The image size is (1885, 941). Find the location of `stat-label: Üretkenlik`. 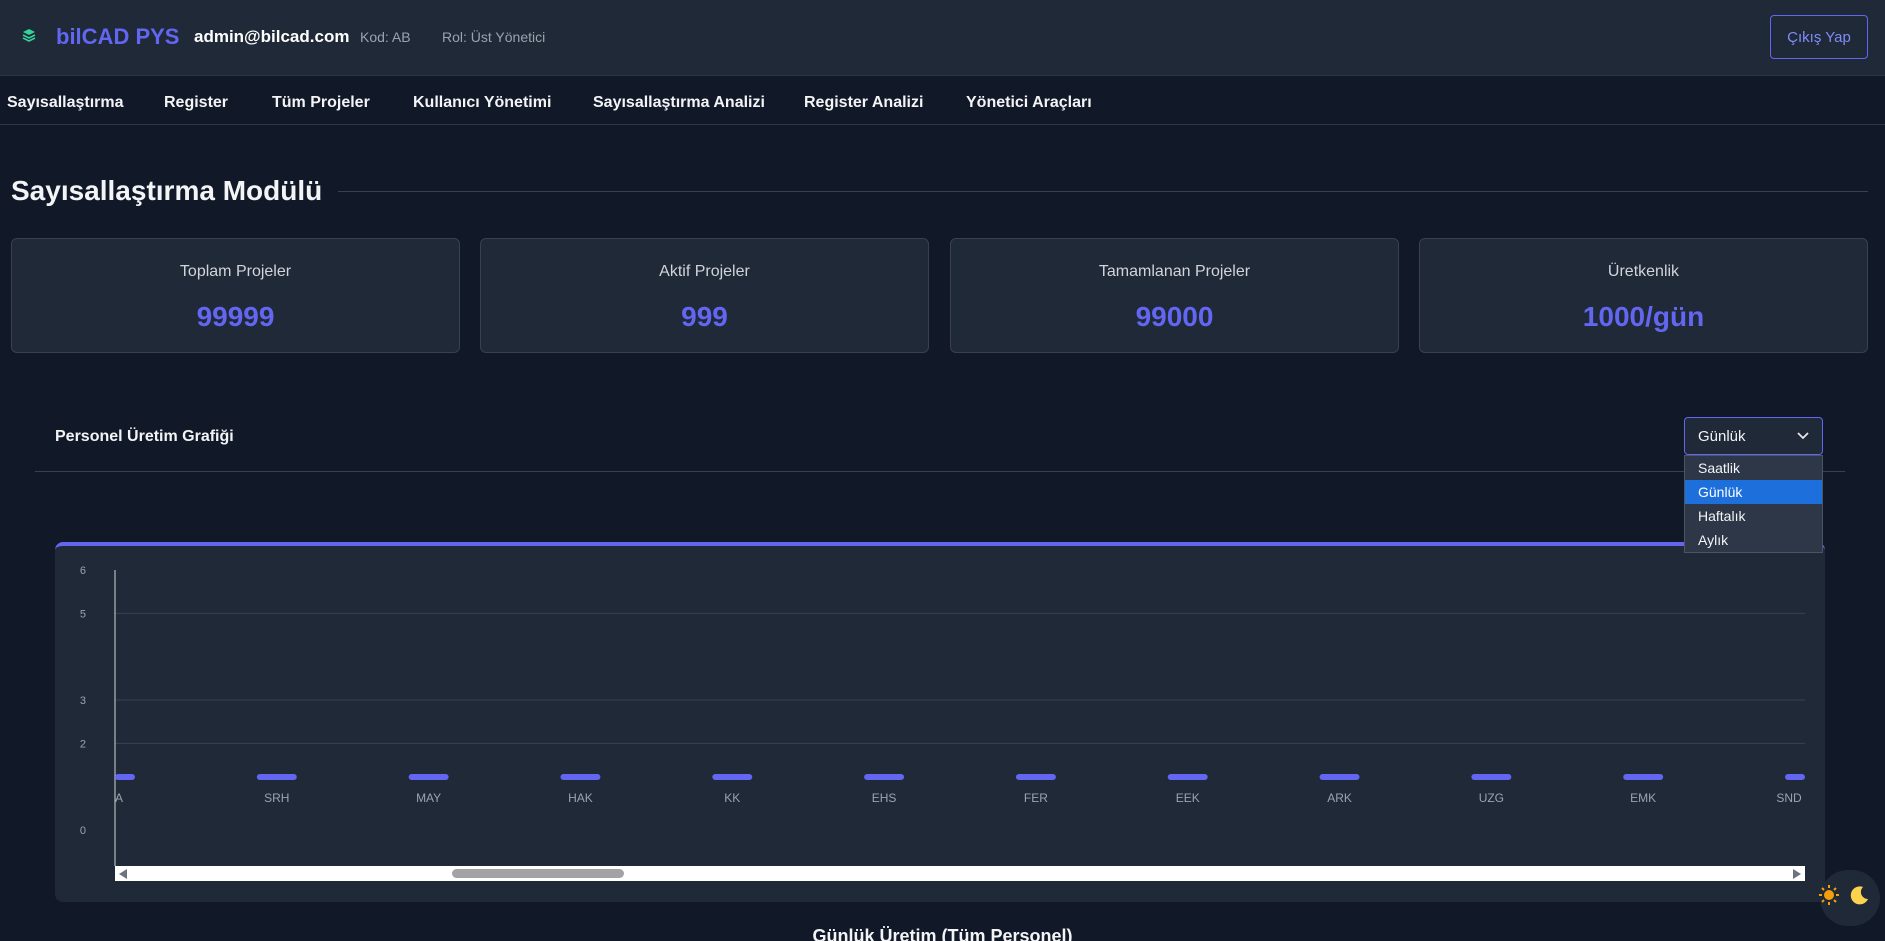

stat-label: Üretkenlik is located at coordinates (1643, 271).